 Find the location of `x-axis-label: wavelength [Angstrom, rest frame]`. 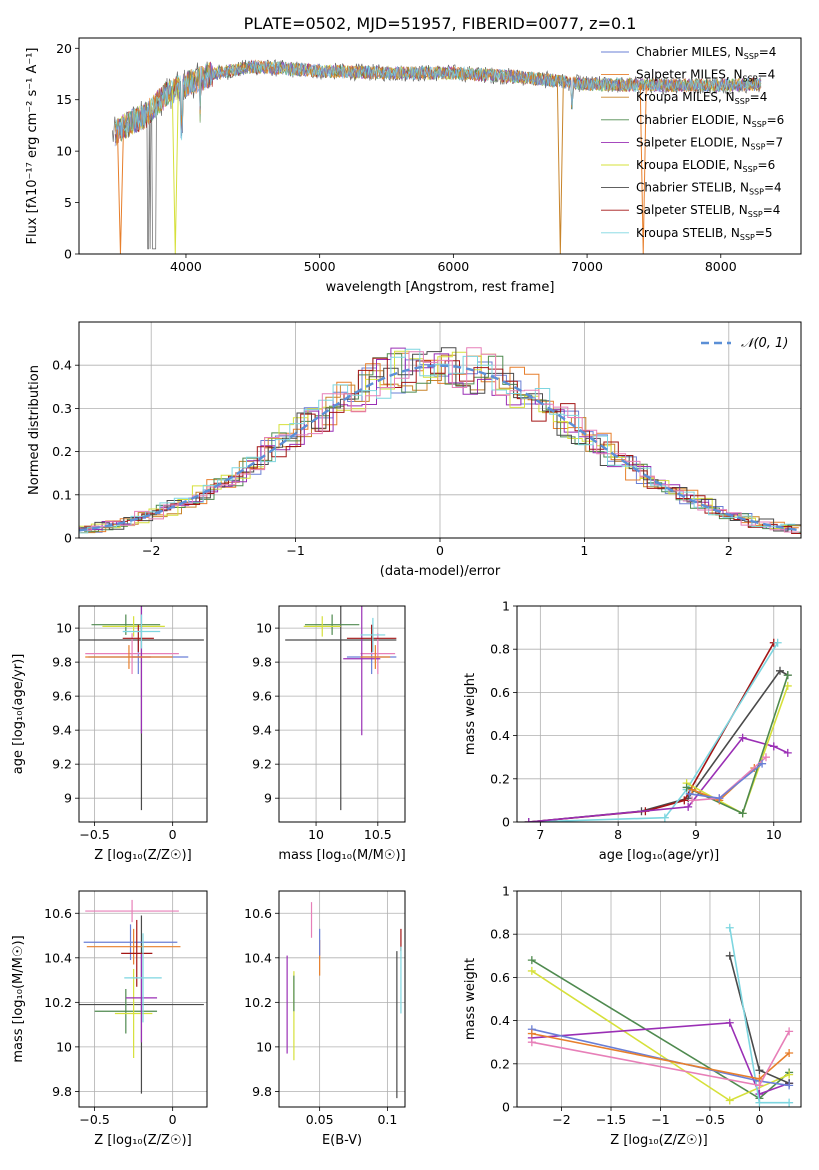

x-axis-label: wavelength [Angstrom, rest frame] is located at coordinates (440, 287).